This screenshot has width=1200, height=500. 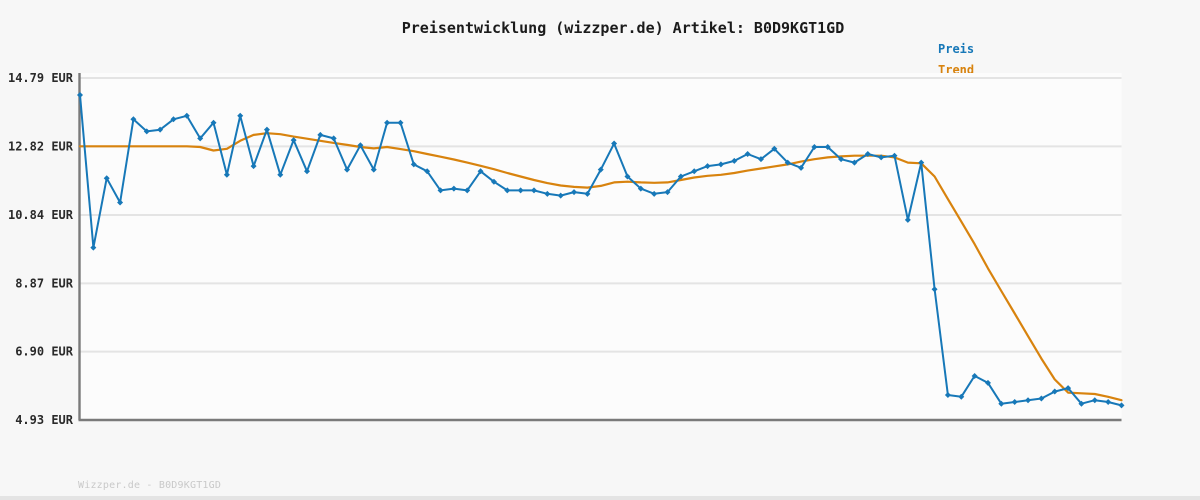 What do you see at coordinates (600, 498) in the screenshot?
I see `bottom-band` at bounding box center [600, 498].